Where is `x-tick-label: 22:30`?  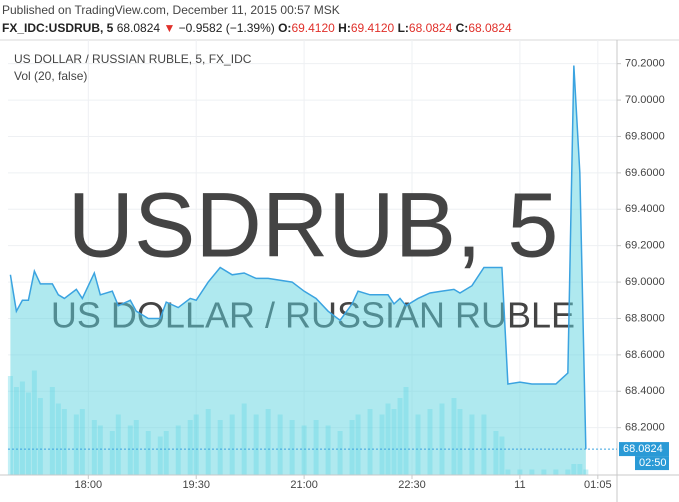
x-tick-label: 22:30 is located at coordinates (412, 485).